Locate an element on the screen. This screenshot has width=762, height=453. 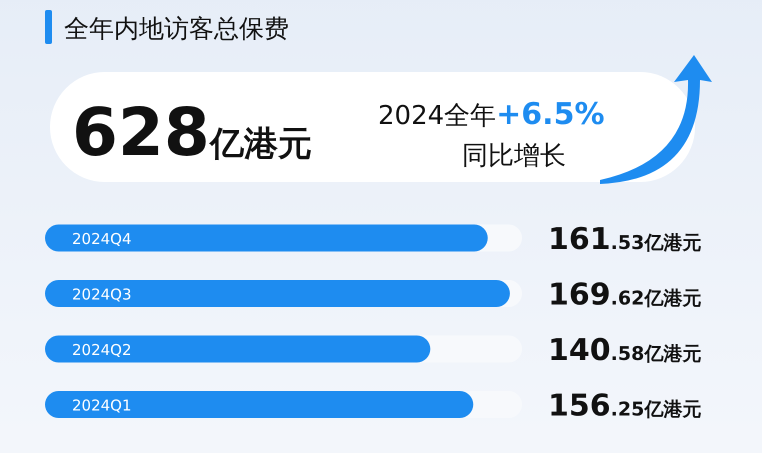
data-label: 161.53亿港元 is located at coordinates (625, 239).